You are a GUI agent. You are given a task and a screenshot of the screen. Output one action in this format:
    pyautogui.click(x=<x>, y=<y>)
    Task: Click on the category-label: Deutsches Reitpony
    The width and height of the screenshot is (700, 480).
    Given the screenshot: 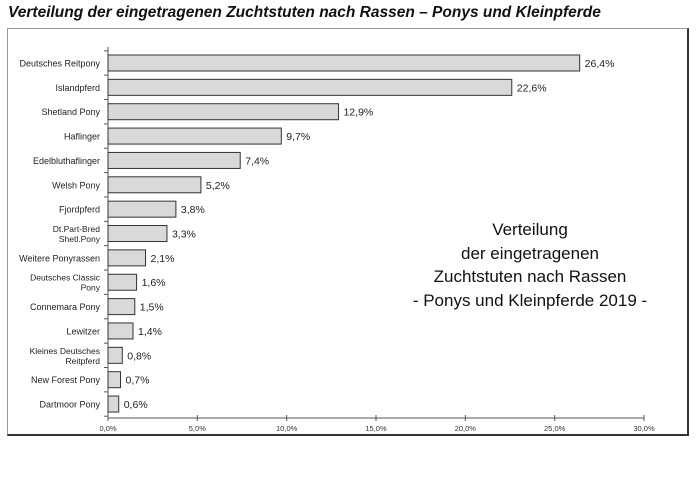 What is the action you would take?
    pyautogui.click(x=59, y=64)
    